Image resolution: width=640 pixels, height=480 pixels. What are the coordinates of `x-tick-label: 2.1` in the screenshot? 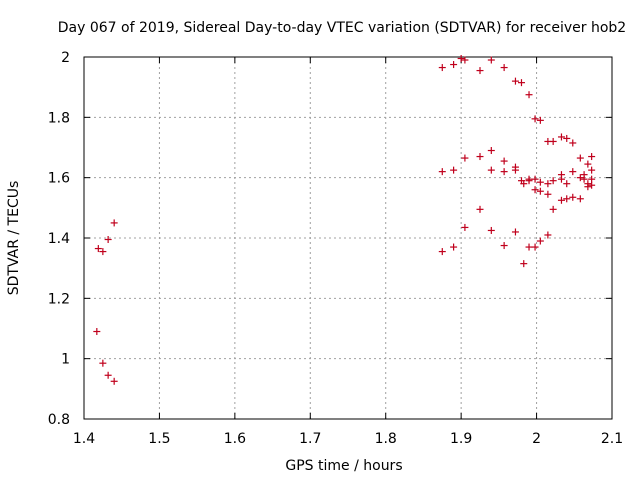 It's located at (612, 439).